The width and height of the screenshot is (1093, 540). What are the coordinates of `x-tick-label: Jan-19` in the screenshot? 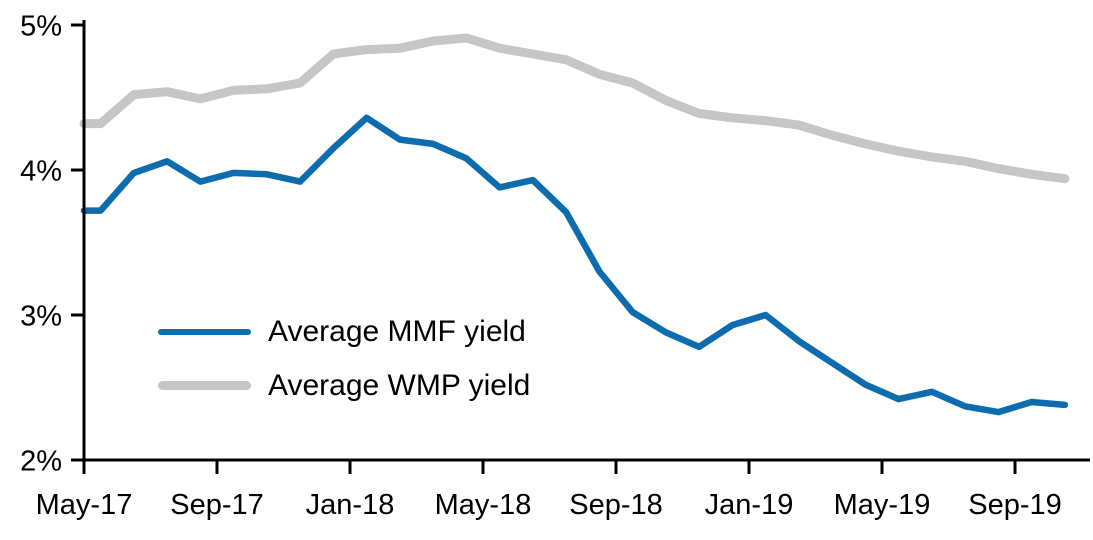 It's located at (749, 505).